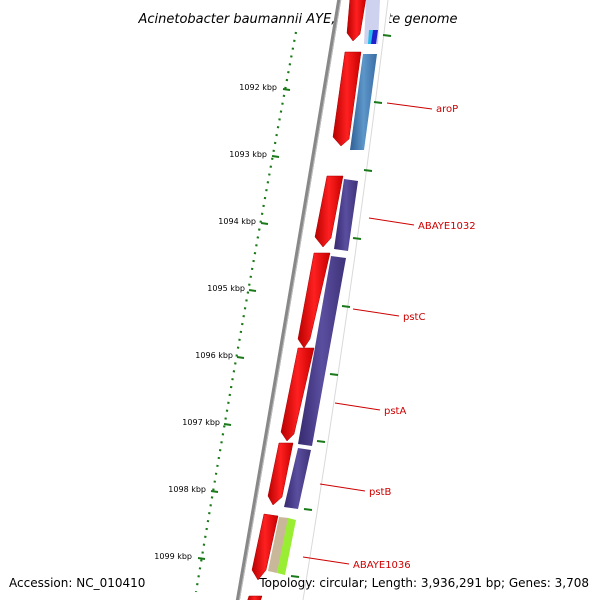 This screenshot has height=600, width=600. I want to click on tick-label: 1092 kbp, so click(258, 87).